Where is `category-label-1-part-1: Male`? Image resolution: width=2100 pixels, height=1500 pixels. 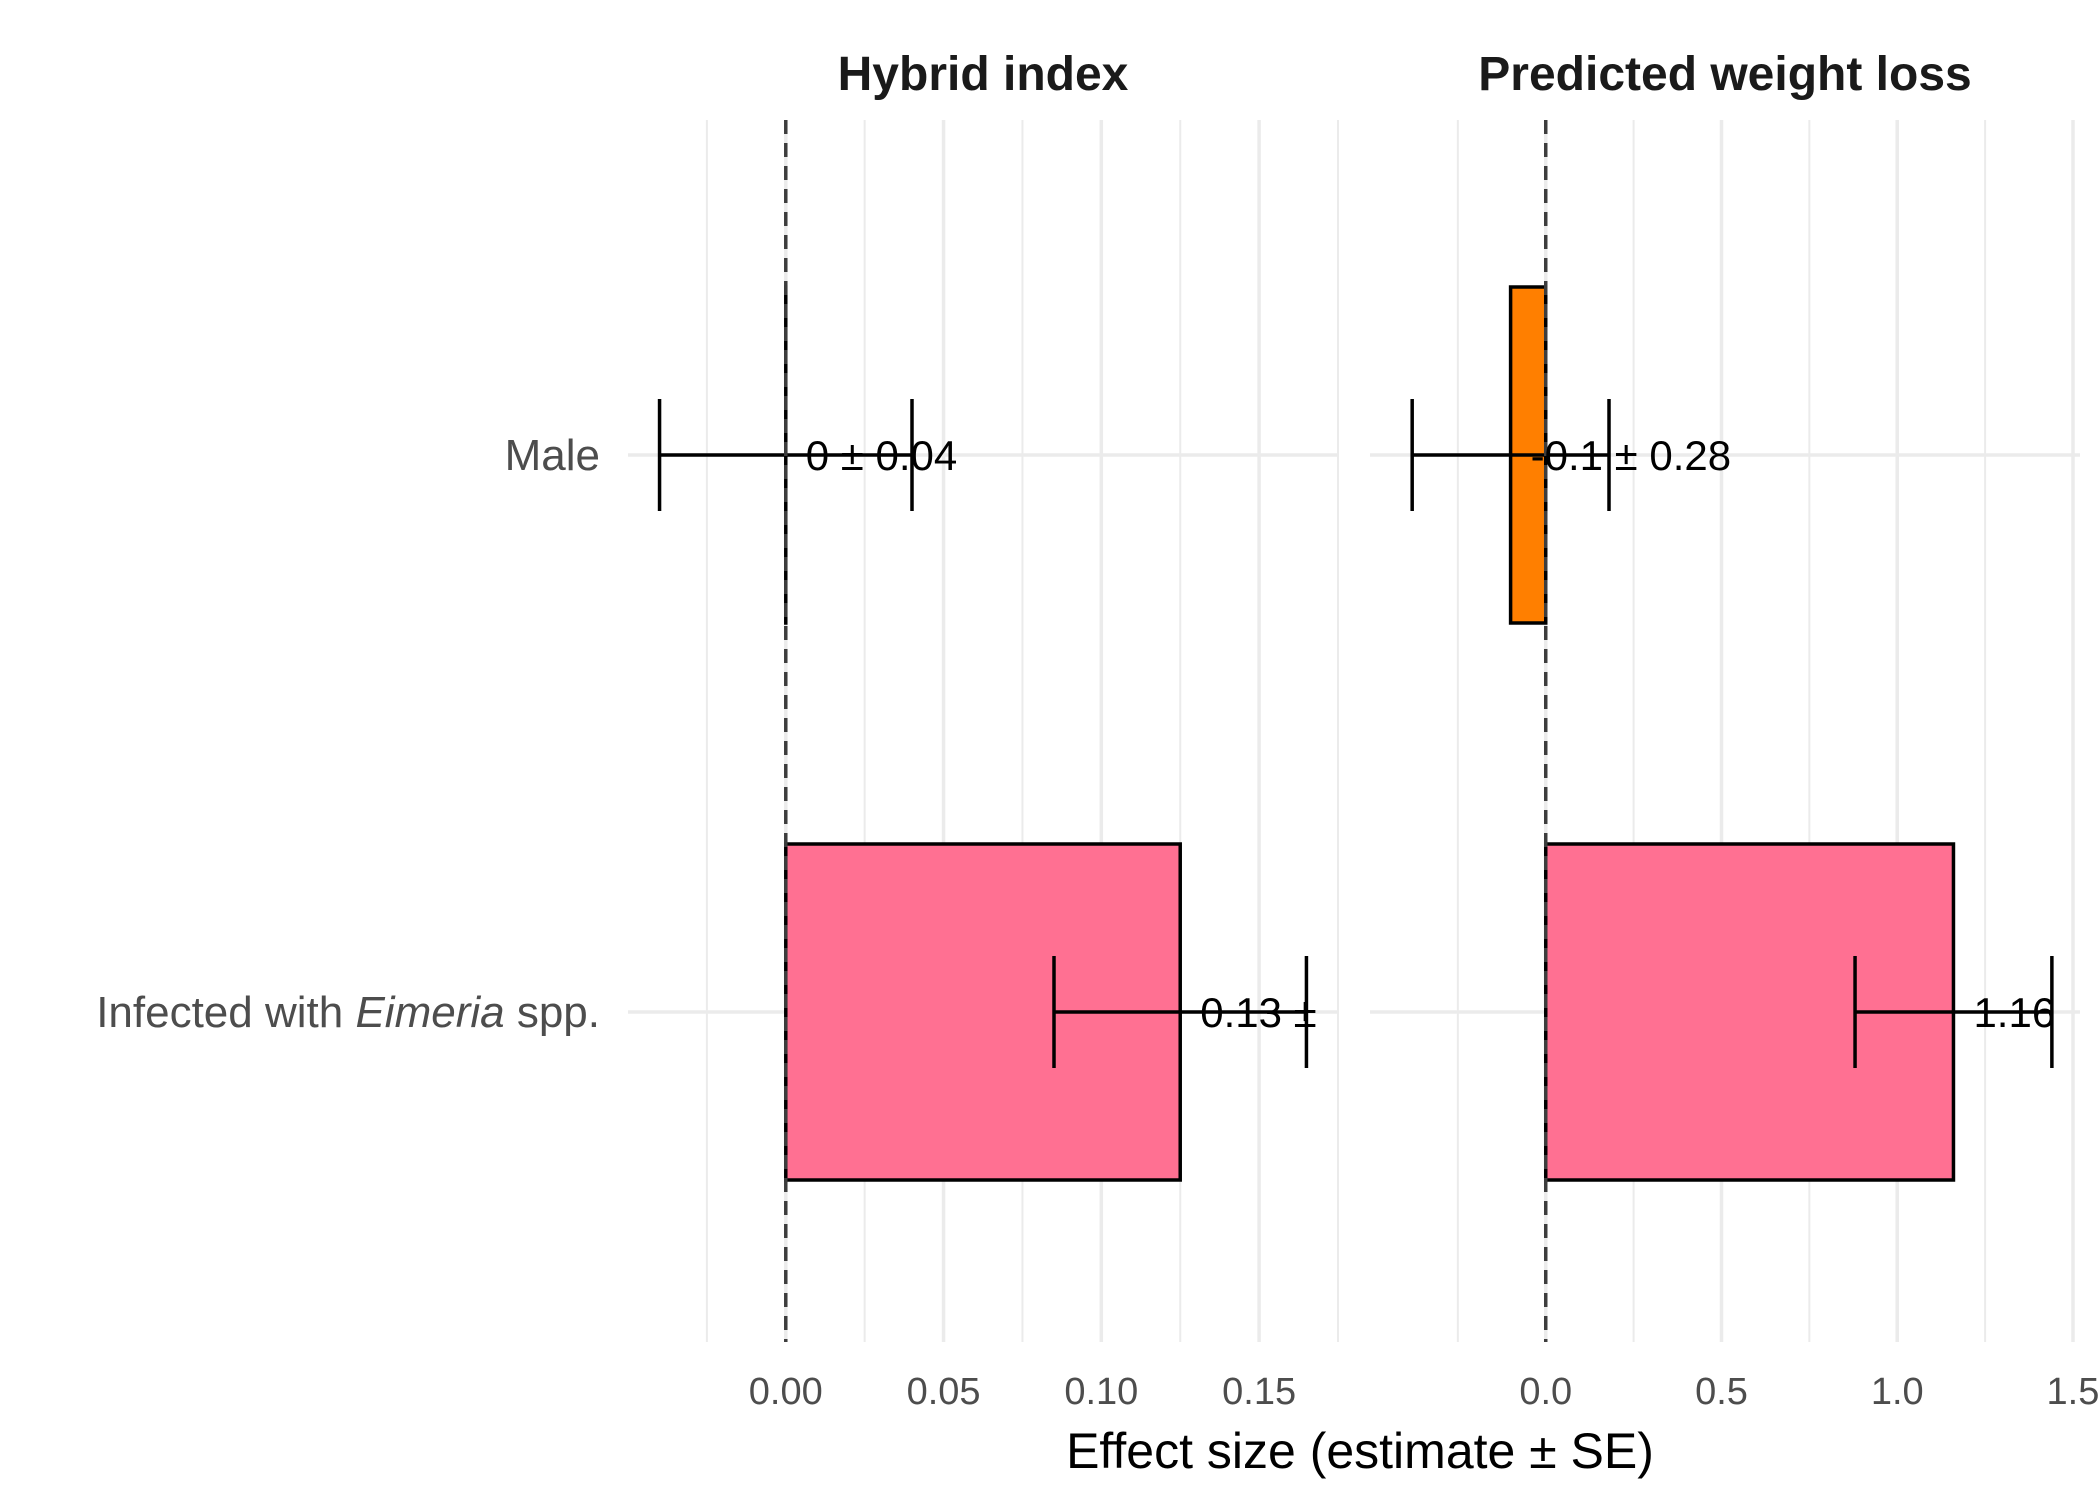 category-label-1-part-1: Male is located at coordinates (552, 455).